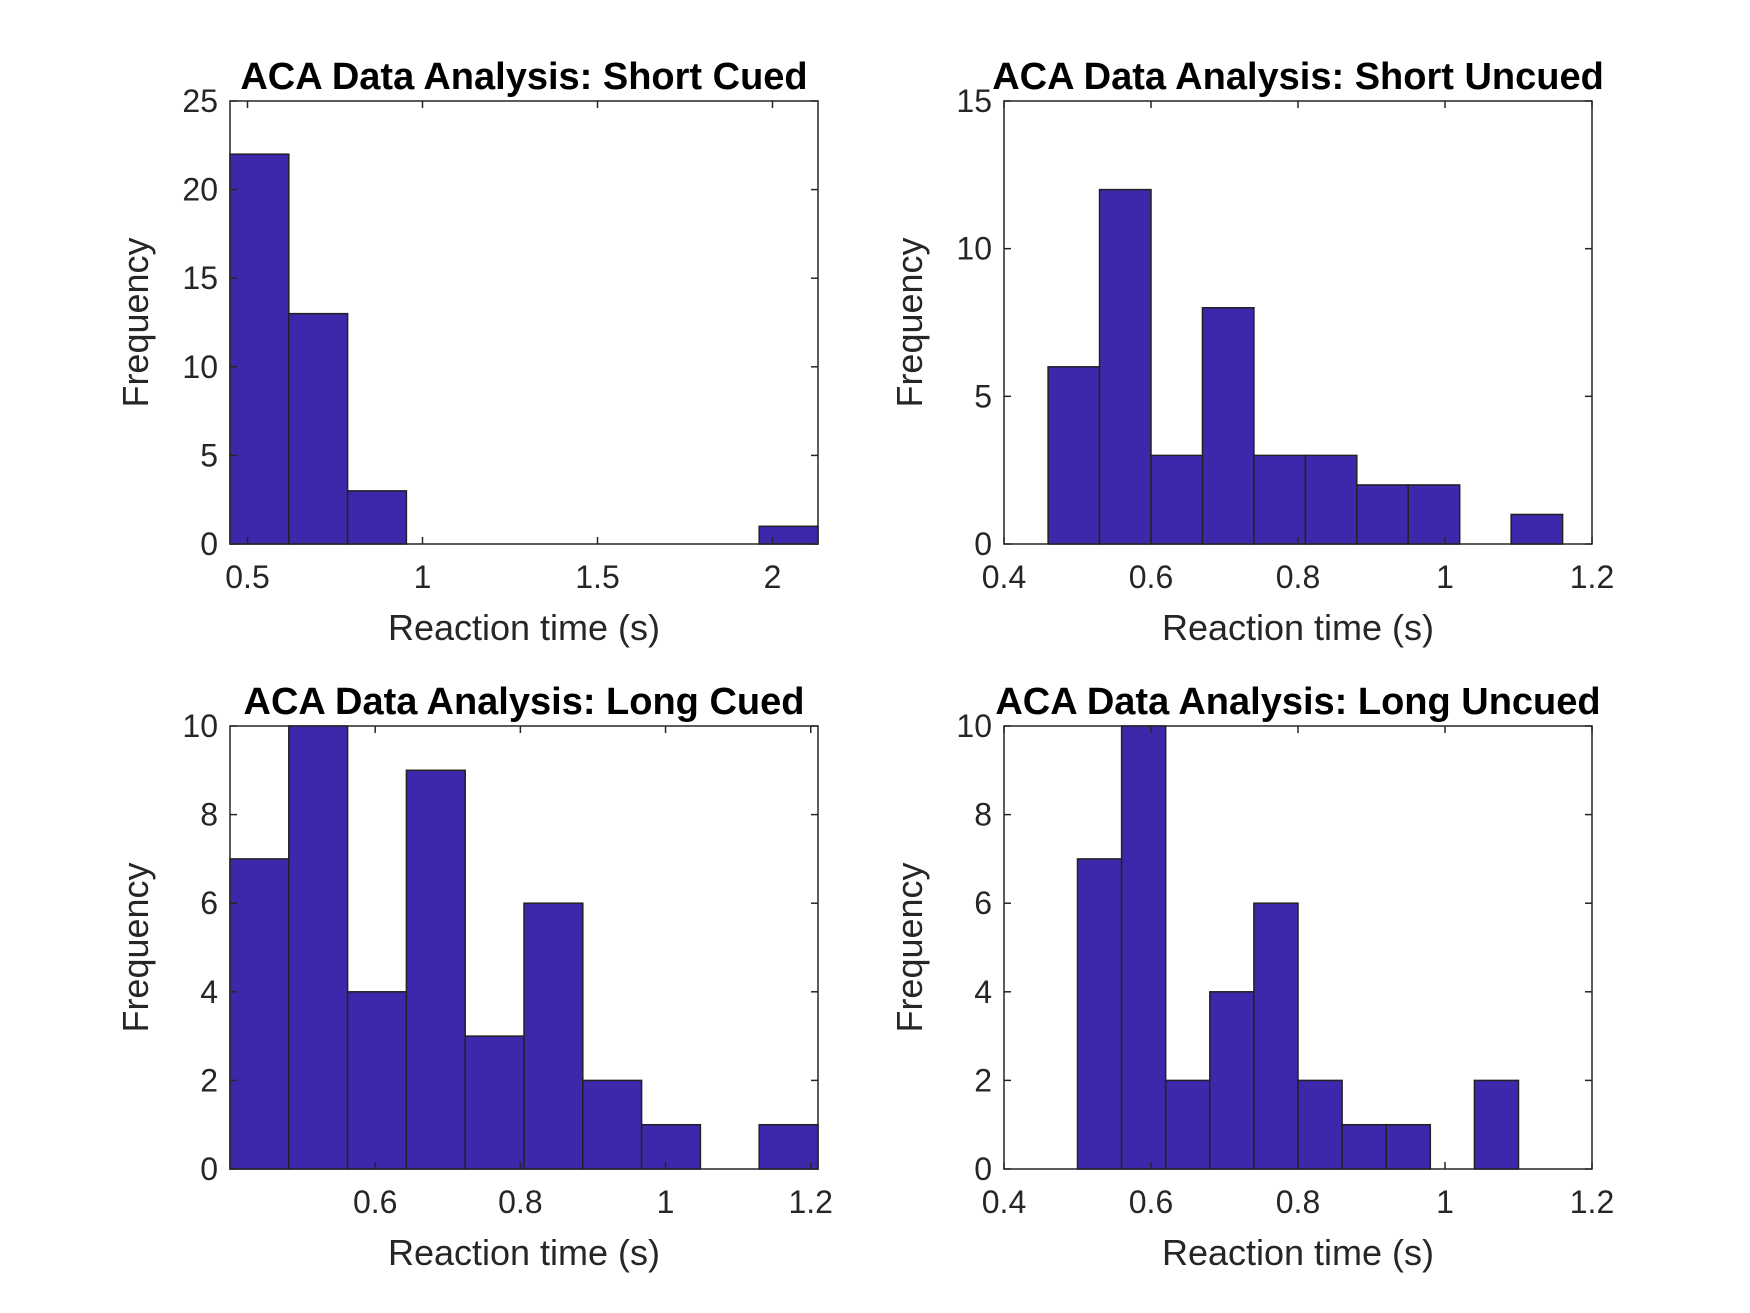 The height and width of the screenshot is (1313, 1750). Describe the element at coordinates (200, 101) in the screenshot. I see `y-tick-label: 25` at that location.